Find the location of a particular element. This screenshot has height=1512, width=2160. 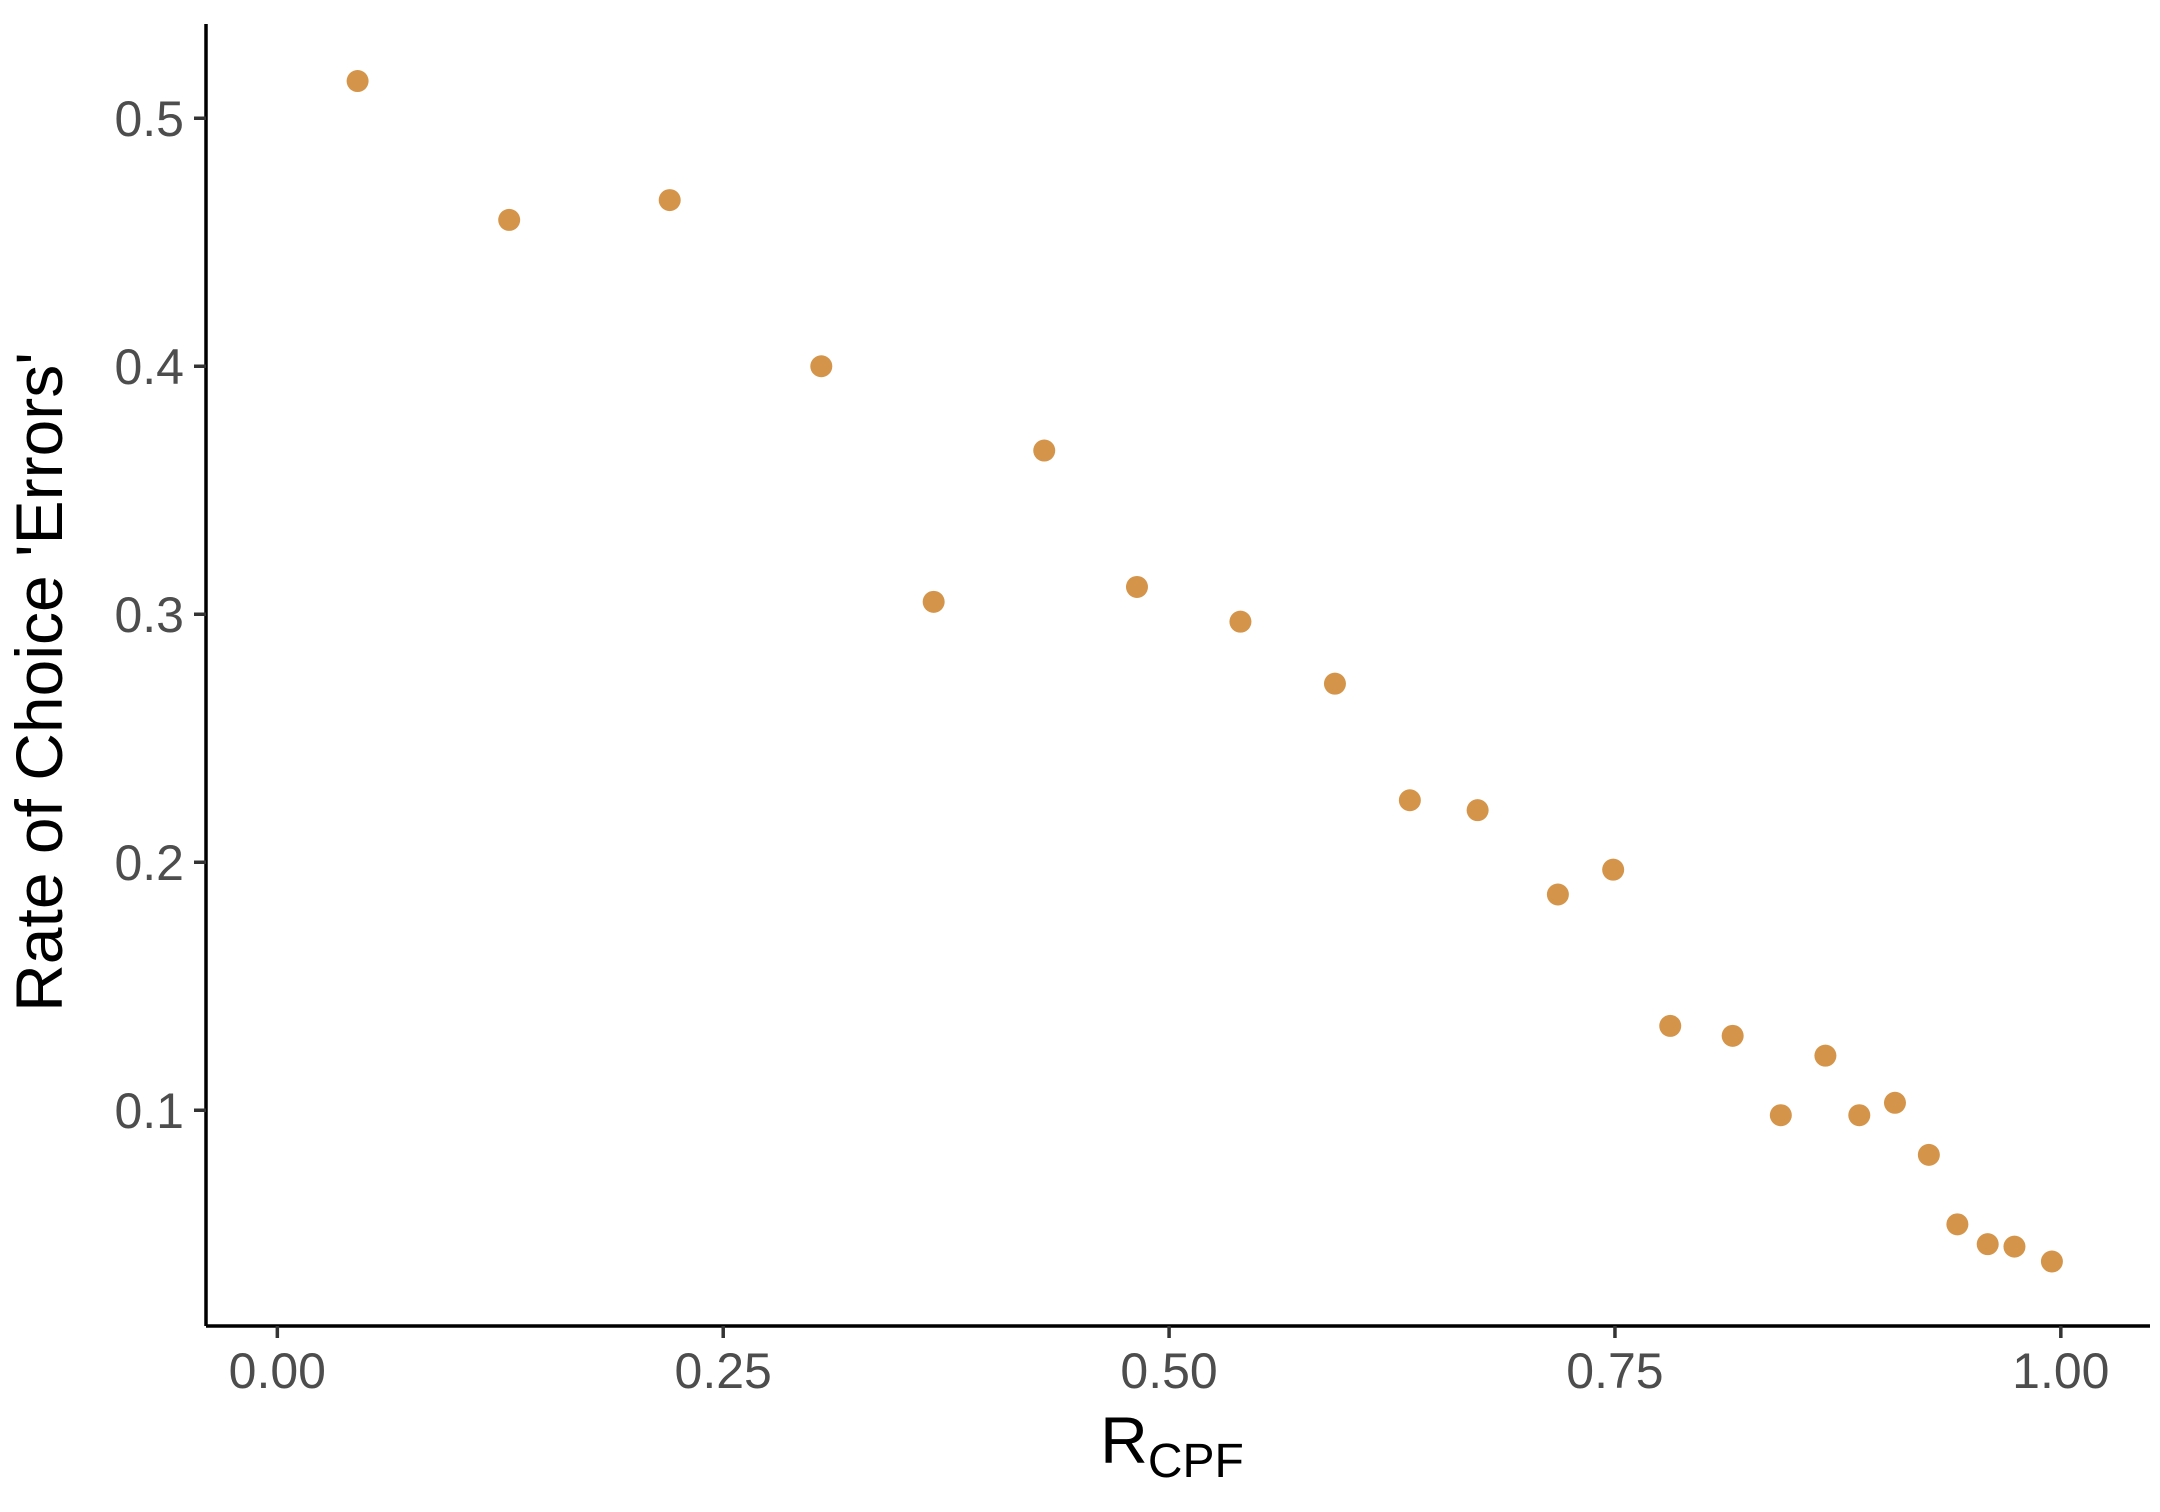

y-tick-label: 0.2 is located at coordinates (149, 863).